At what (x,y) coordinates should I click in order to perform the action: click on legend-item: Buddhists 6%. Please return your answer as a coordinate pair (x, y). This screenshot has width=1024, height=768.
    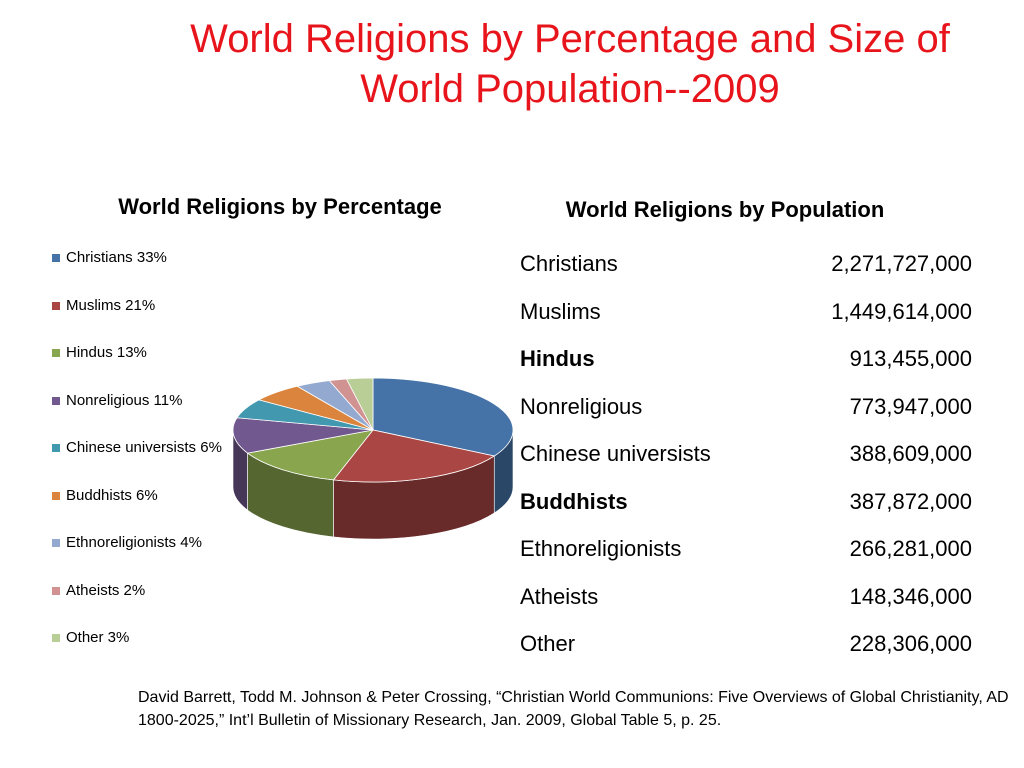
    Looking at the image, I should click on (142, 495).